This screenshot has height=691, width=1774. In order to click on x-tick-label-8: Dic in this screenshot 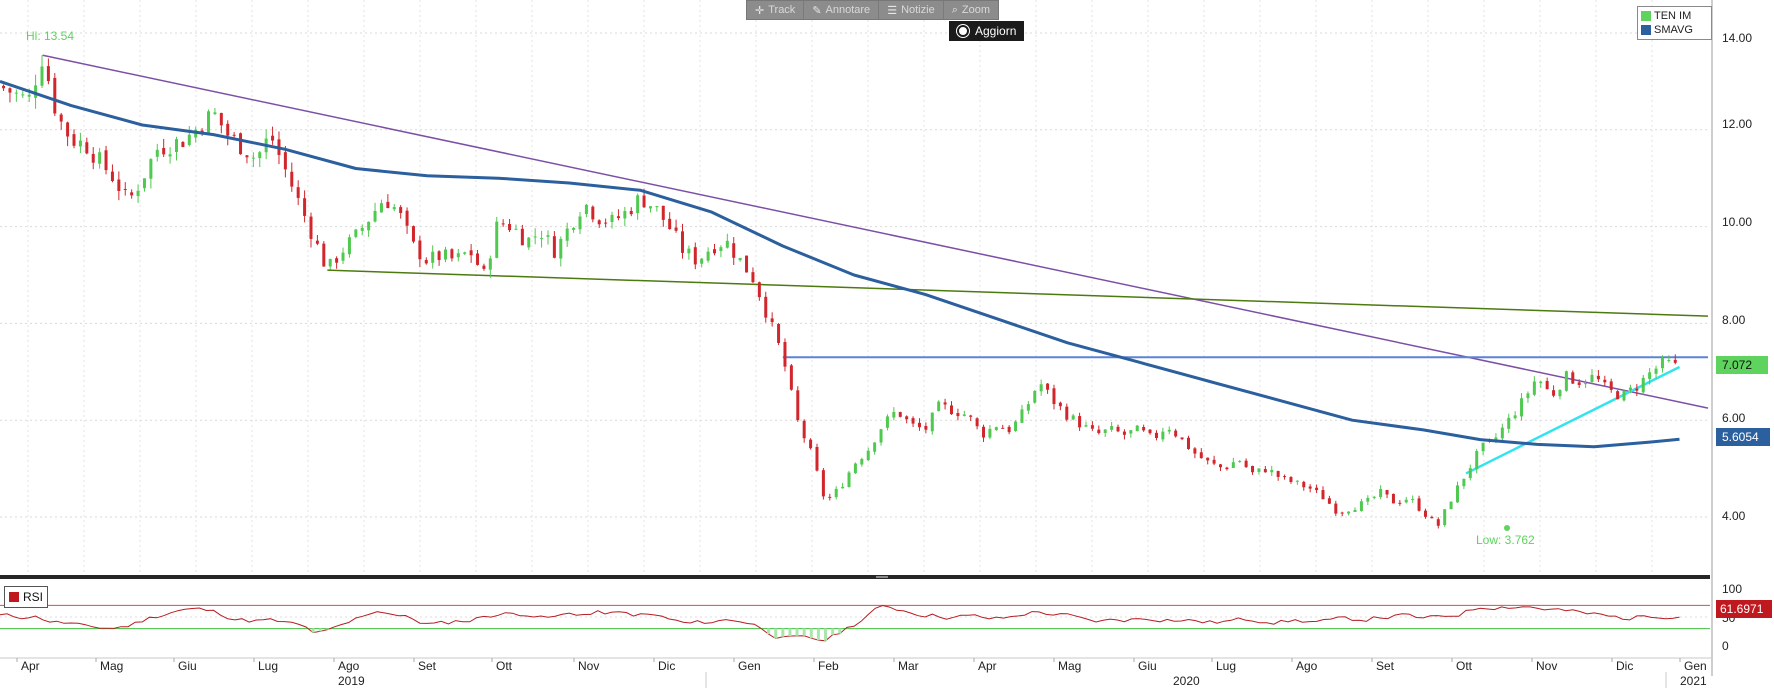, I will do `click(666, 666)`.